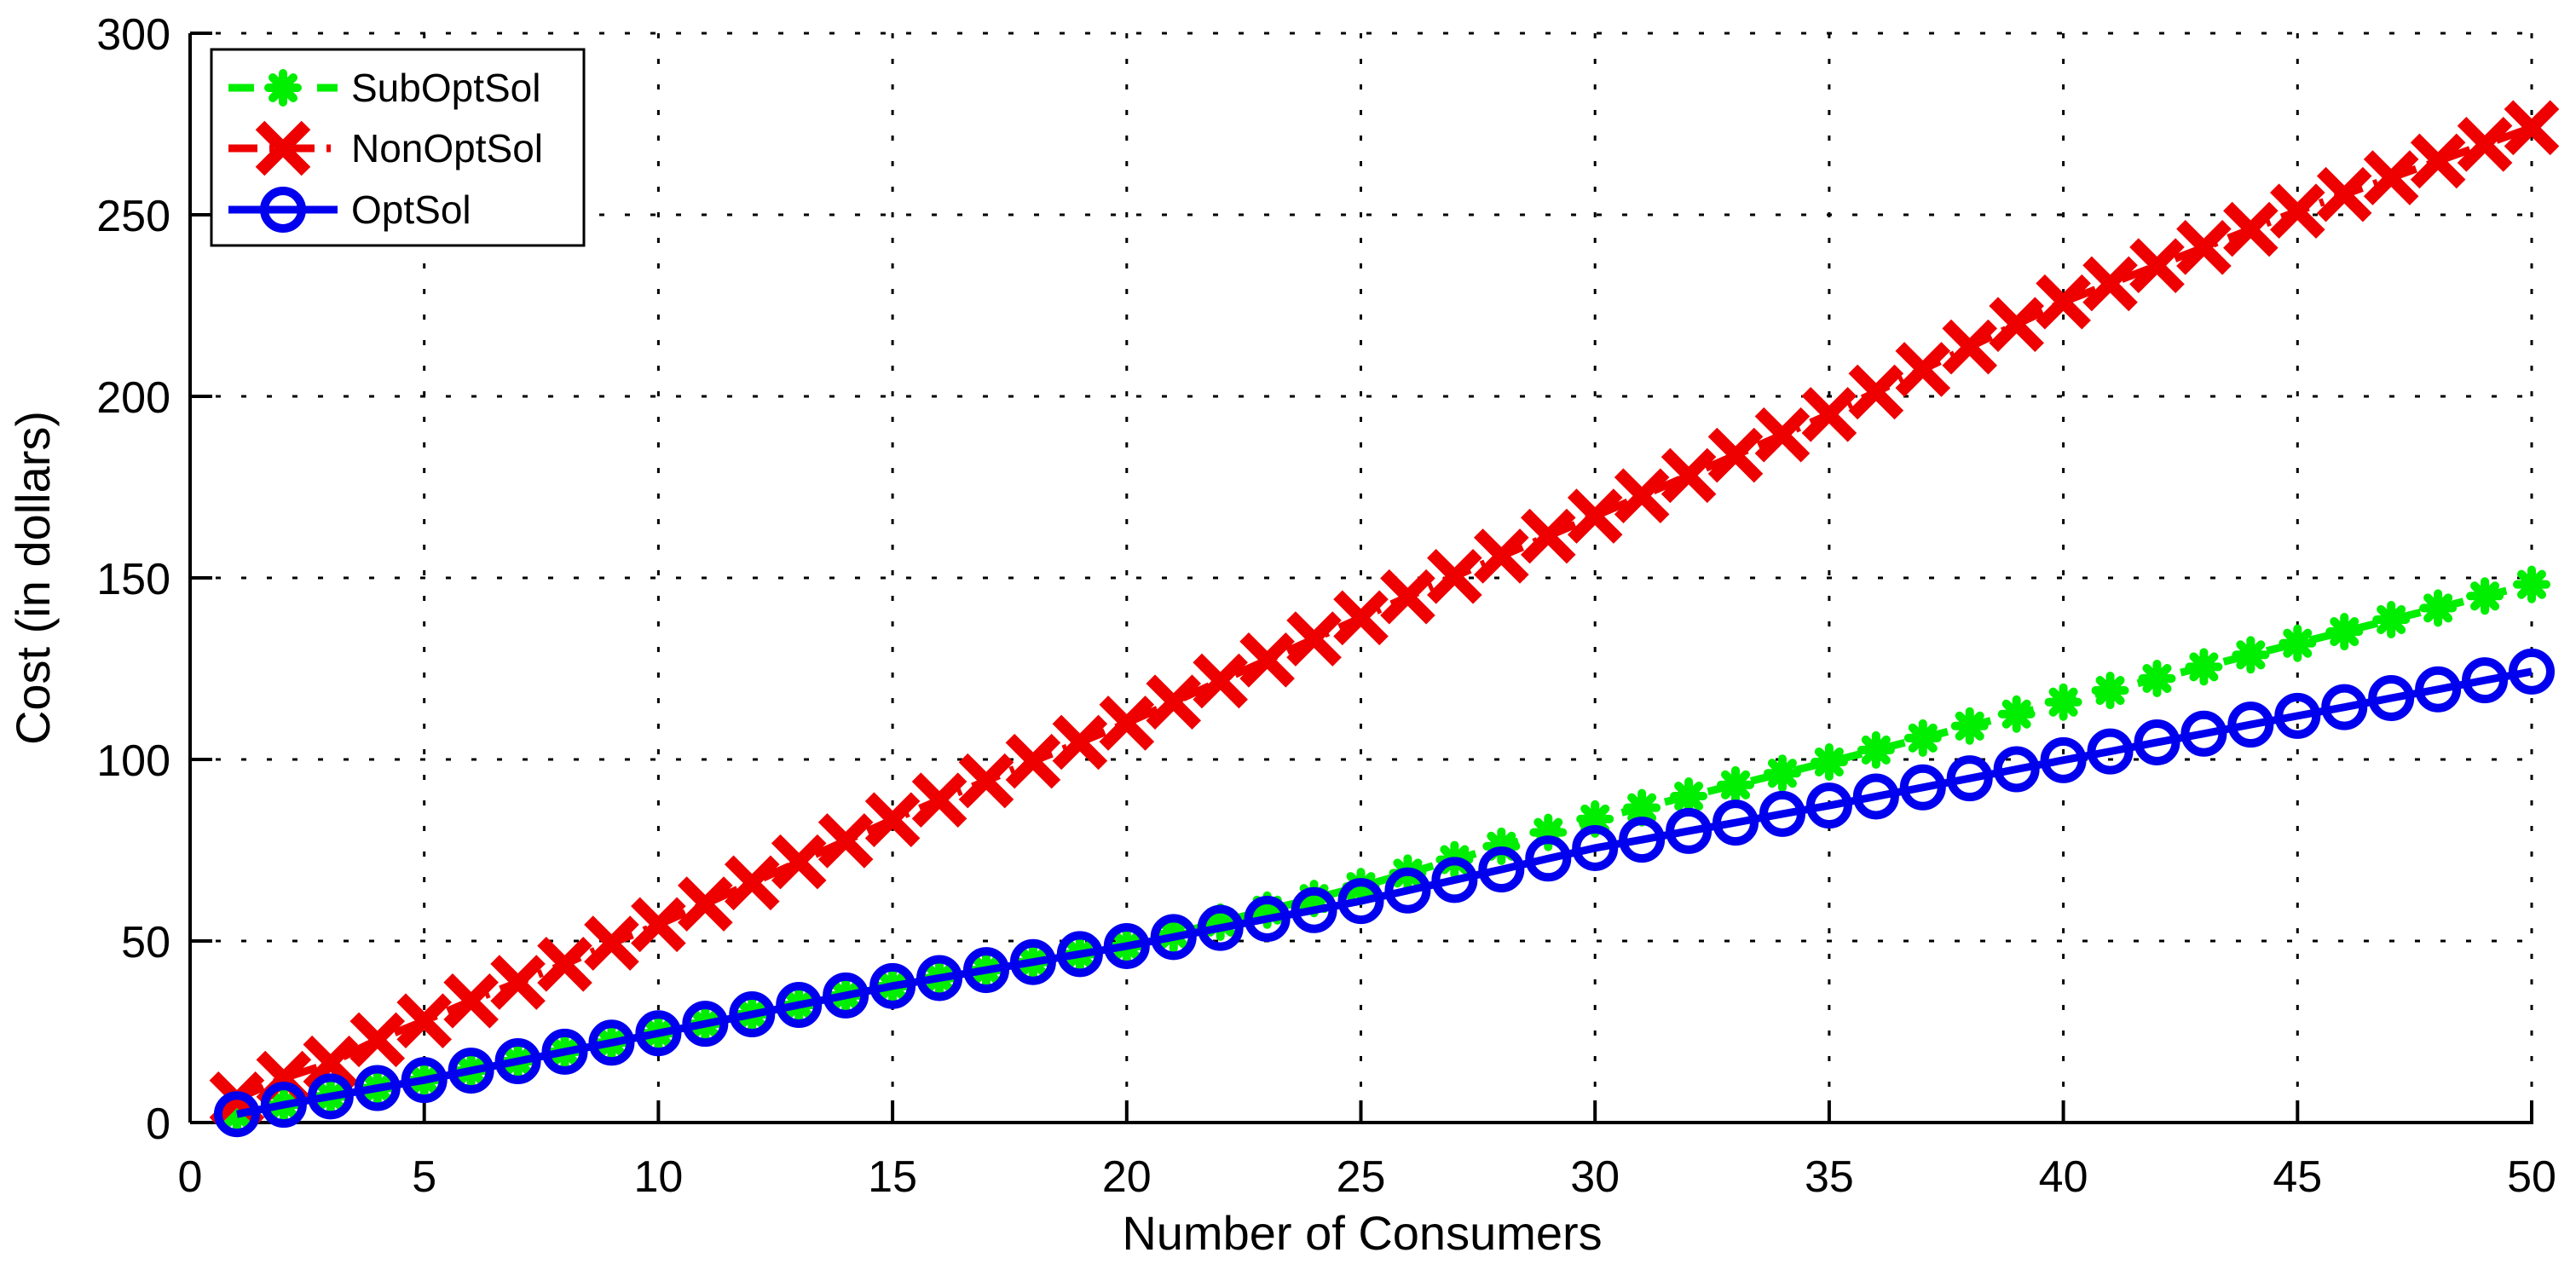 This screenshot has height=1270, width=2576. What do you see at coordinates (33, 578) in the screenshot?
I see `y-axis-label: Cost (in dollars)` at bounding box center [33, 578].